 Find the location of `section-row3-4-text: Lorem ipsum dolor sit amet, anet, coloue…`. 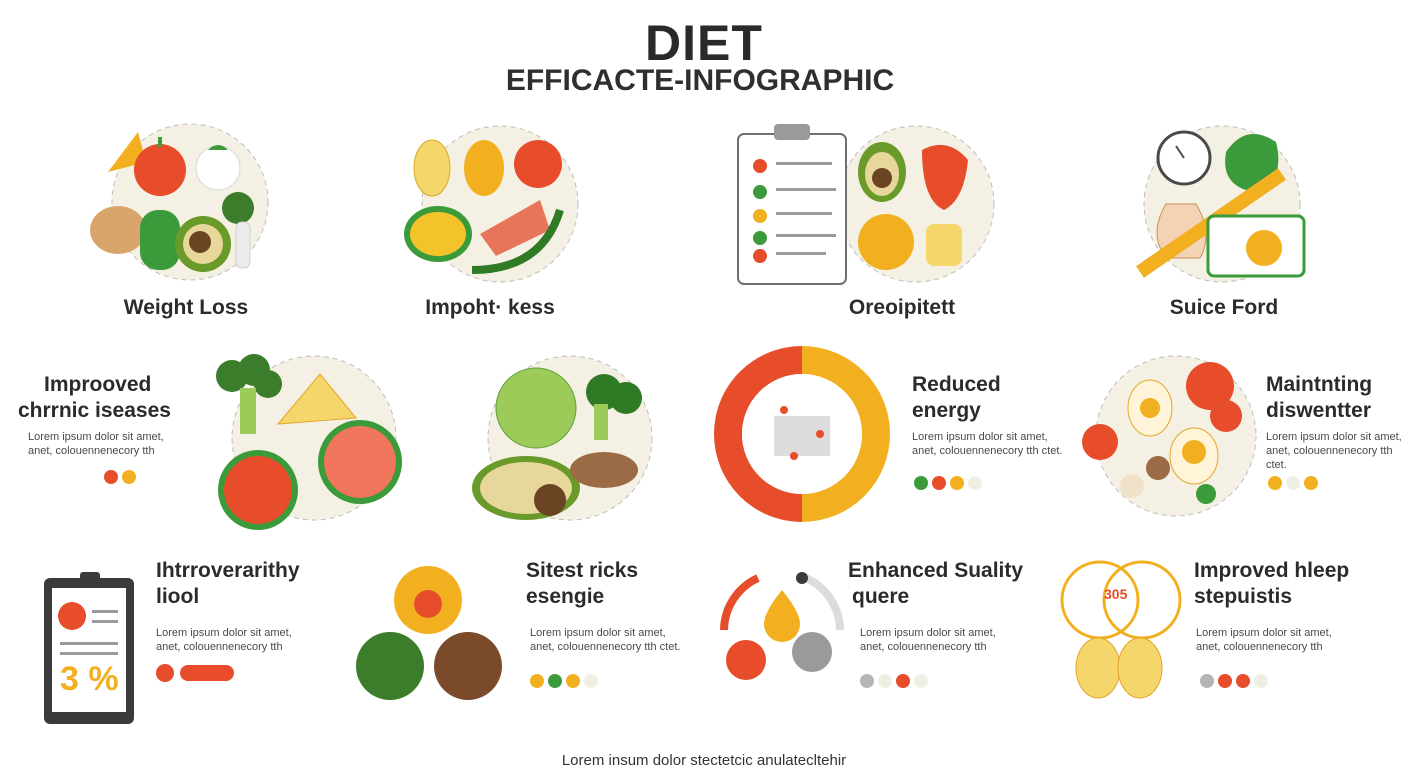

section-row3-4-text: Lorem ipsum dolor sit amet, anet, coloue… is located at coordinates (1264, 640).